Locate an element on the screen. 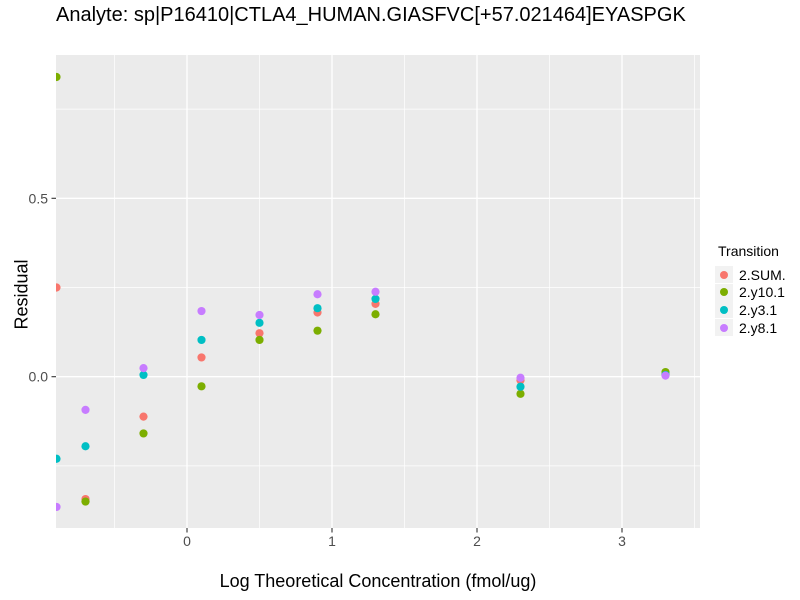 Image resolution: width=800 pixels, height=600 pixels. legend-item-label: 2.SUM. is located at coordinates (762, 274).